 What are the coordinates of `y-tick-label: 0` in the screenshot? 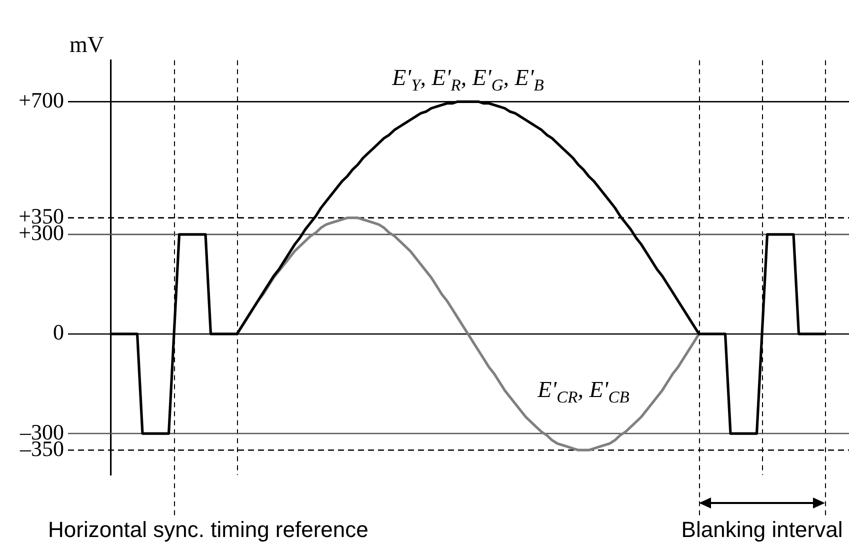 It's located at (58, 332).